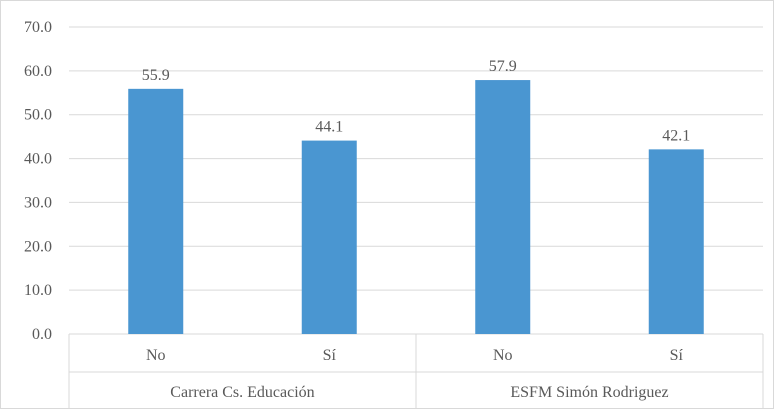  I want to click on group-label: Carrera Cs. Educación, so click(242, 392).